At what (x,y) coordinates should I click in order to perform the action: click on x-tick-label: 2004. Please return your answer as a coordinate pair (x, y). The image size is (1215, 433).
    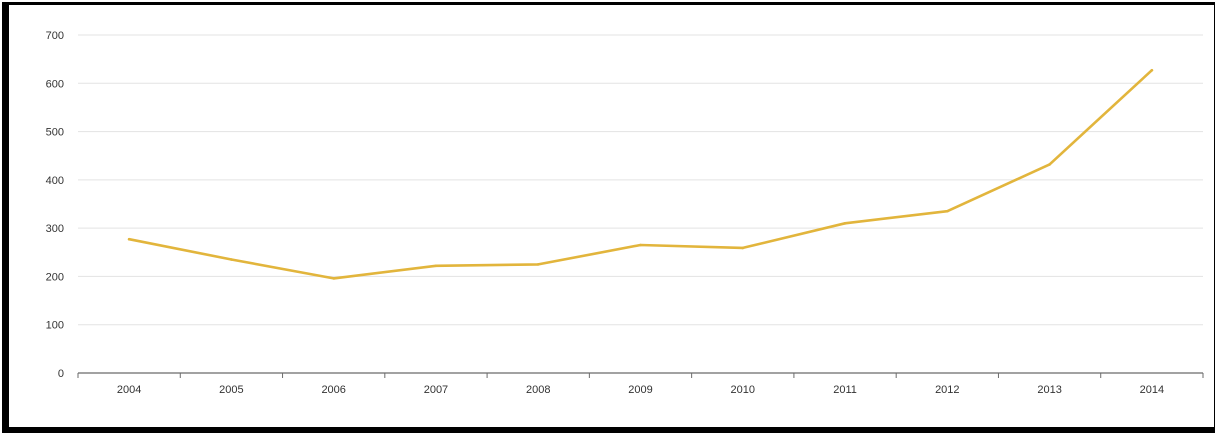
    Looking at the image, I should click on (129, 390).